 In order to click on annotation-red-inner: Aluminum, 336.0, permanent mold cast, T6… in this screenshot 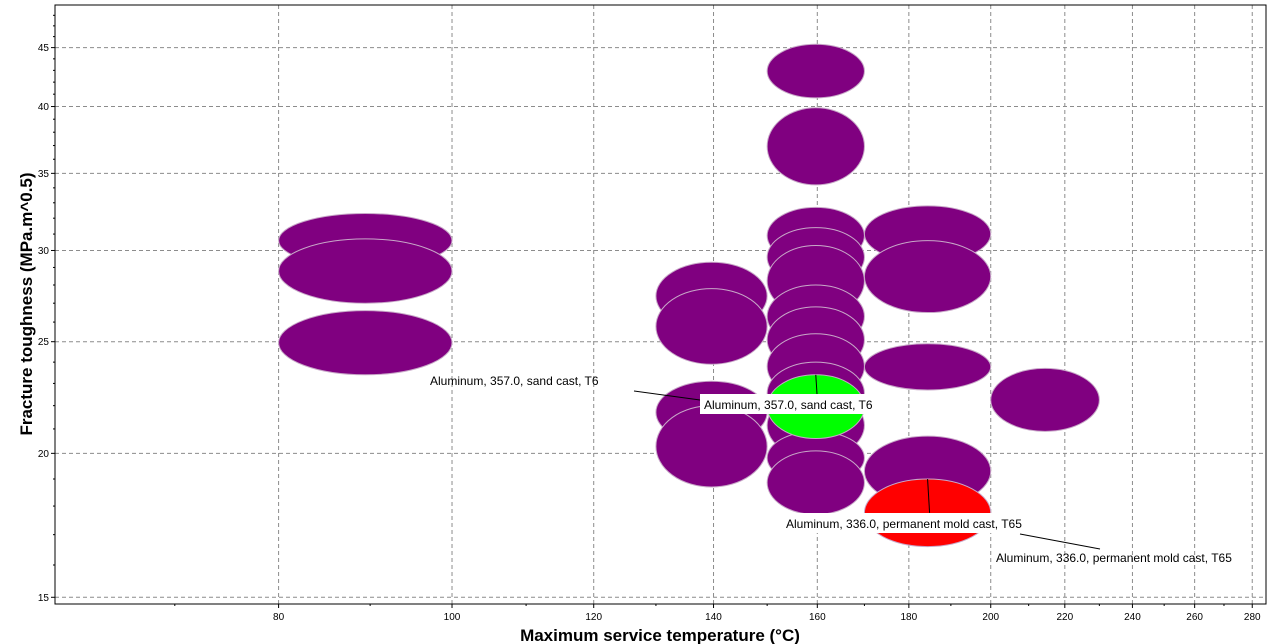, I will do `click(904, 524)`.